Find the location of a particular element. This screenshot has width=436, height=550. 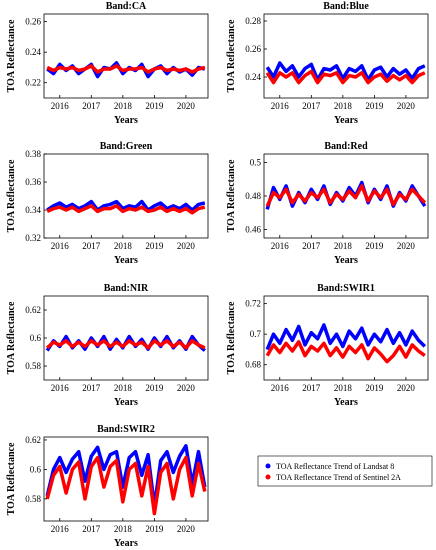

y-tick-label: 0.7 is located at coordinates (256, 334).